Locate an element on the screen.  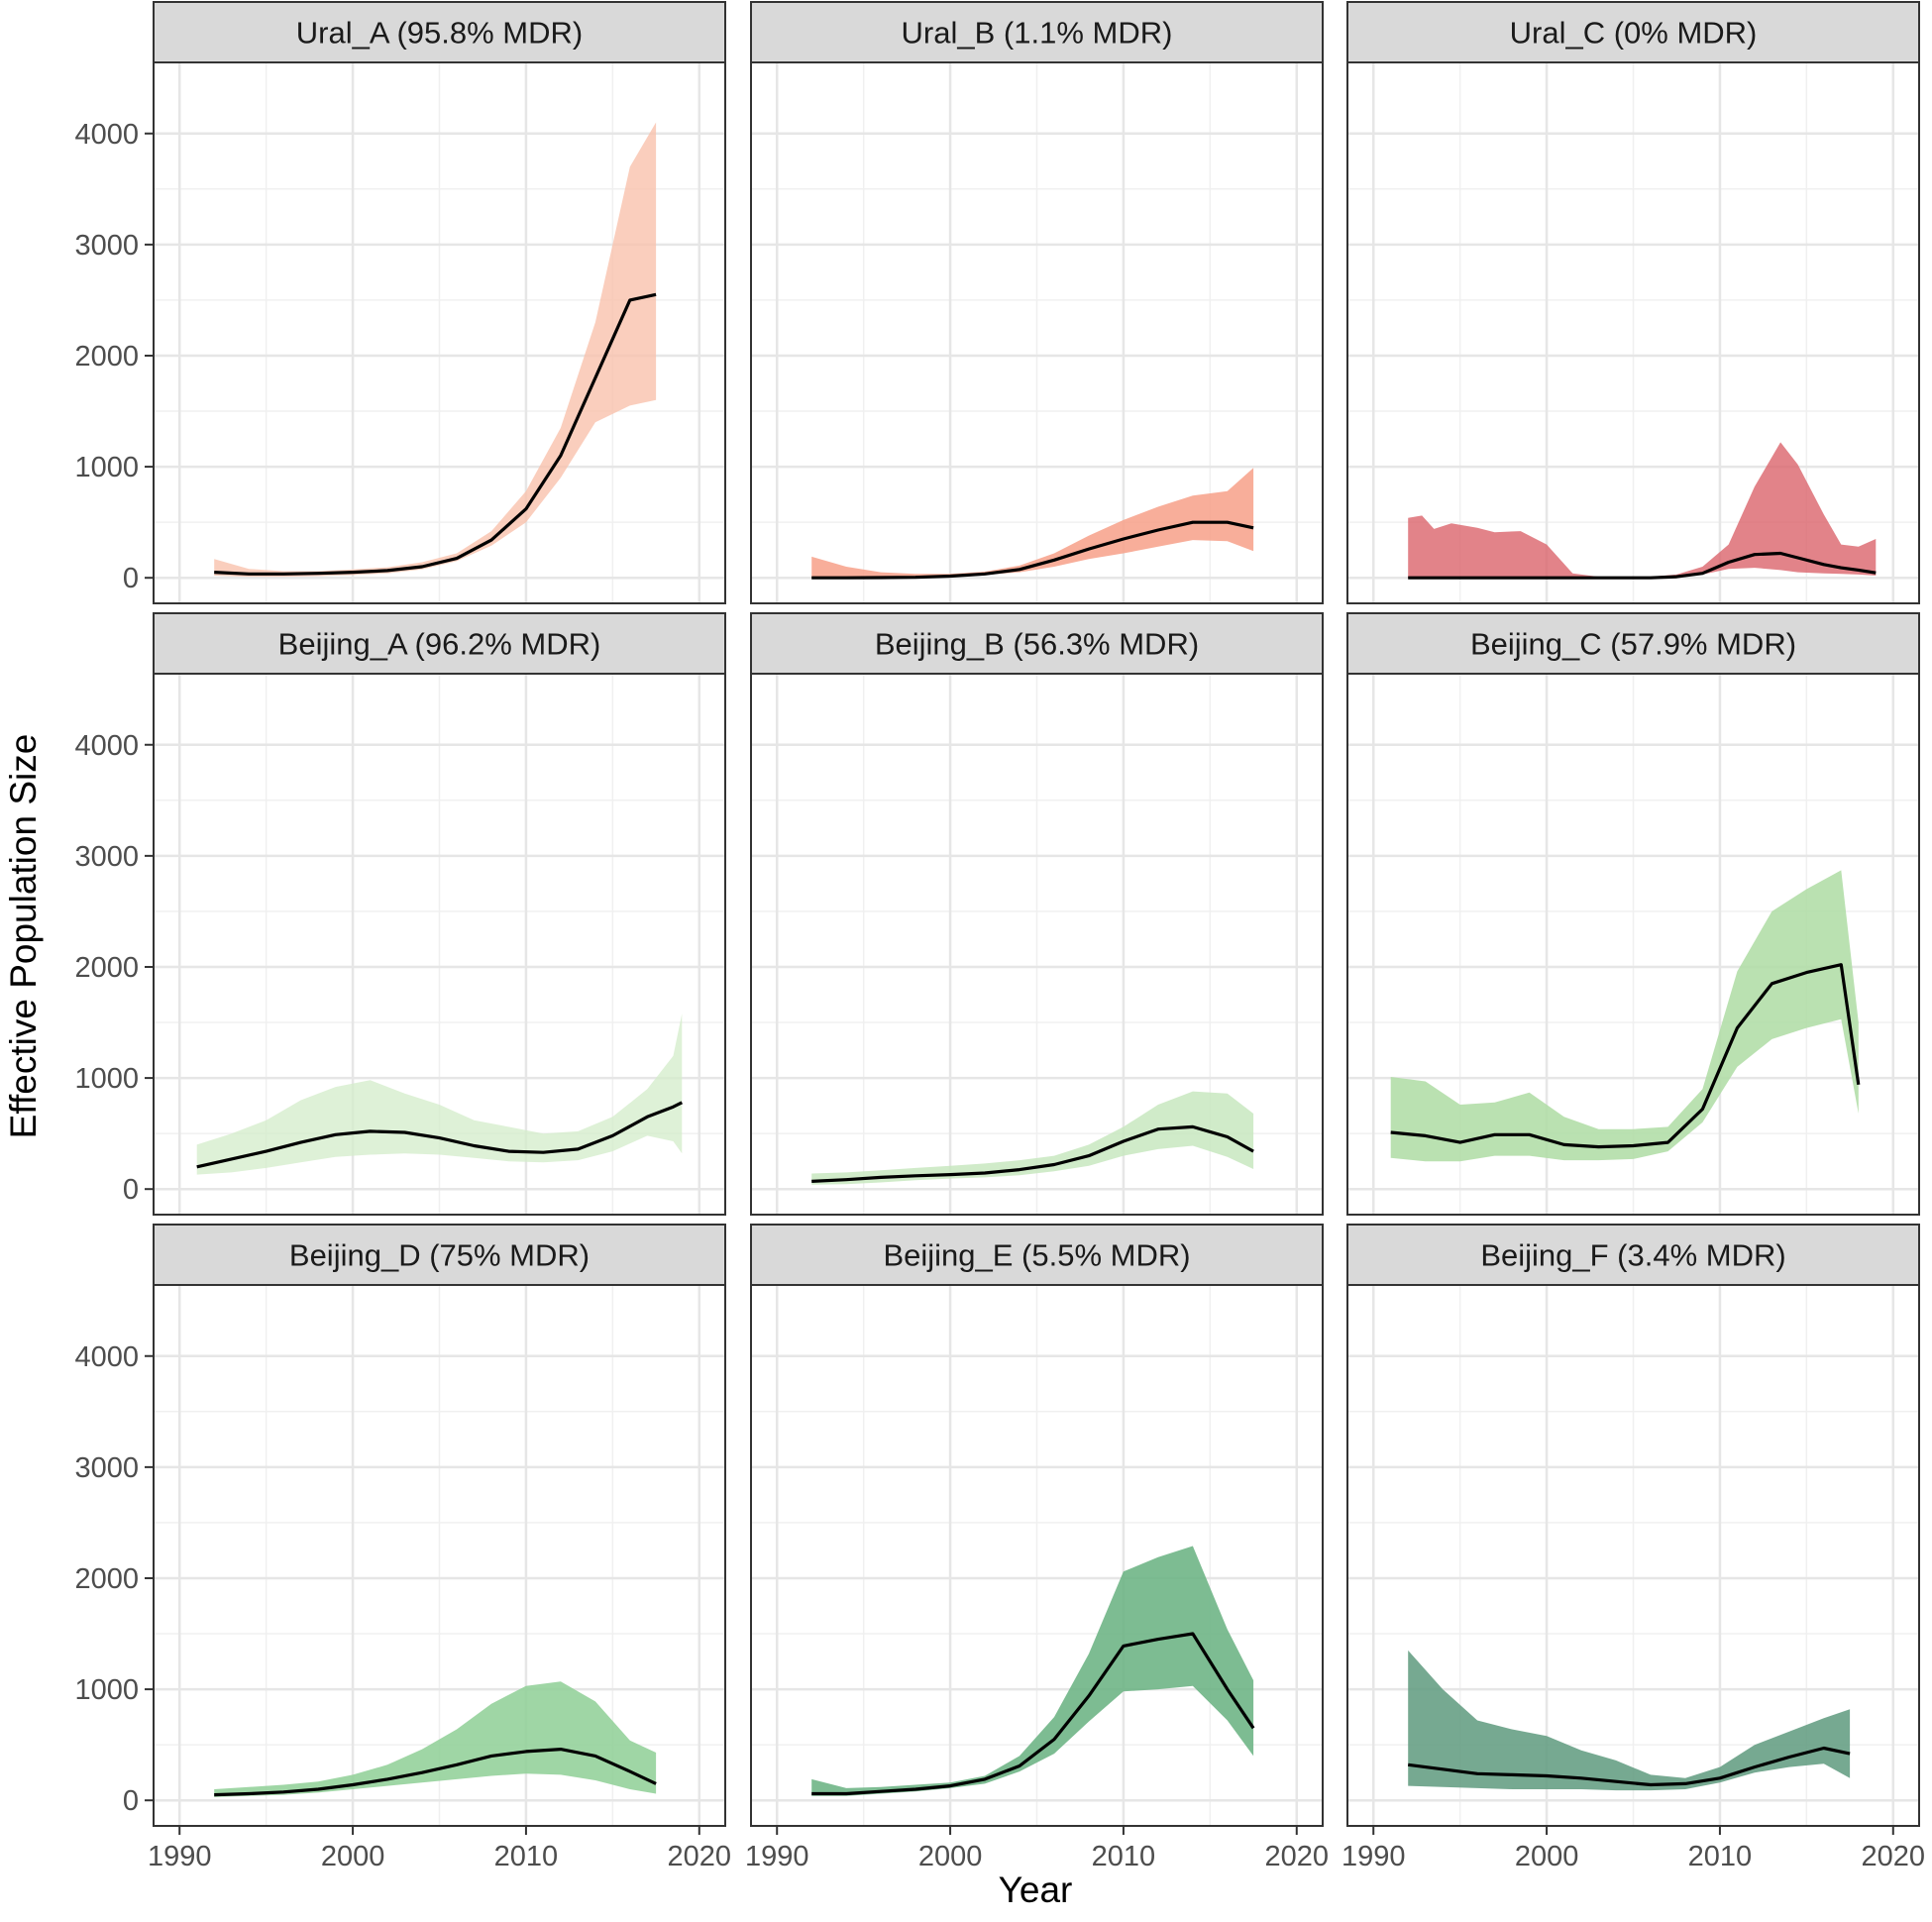
panel-ural-a: Ural_A (95.8% MDR) is located at coordinates (440, 303).